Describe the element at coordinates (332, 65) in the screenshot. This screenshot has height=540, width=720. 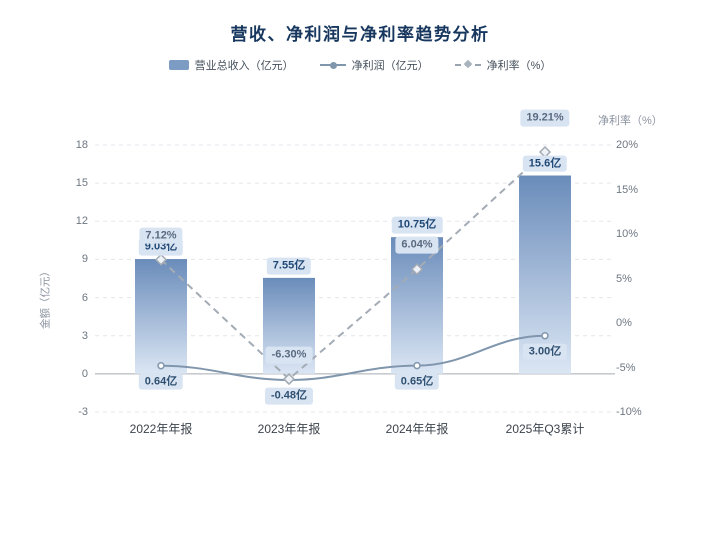
I see `line-swatch-icon` at that location.